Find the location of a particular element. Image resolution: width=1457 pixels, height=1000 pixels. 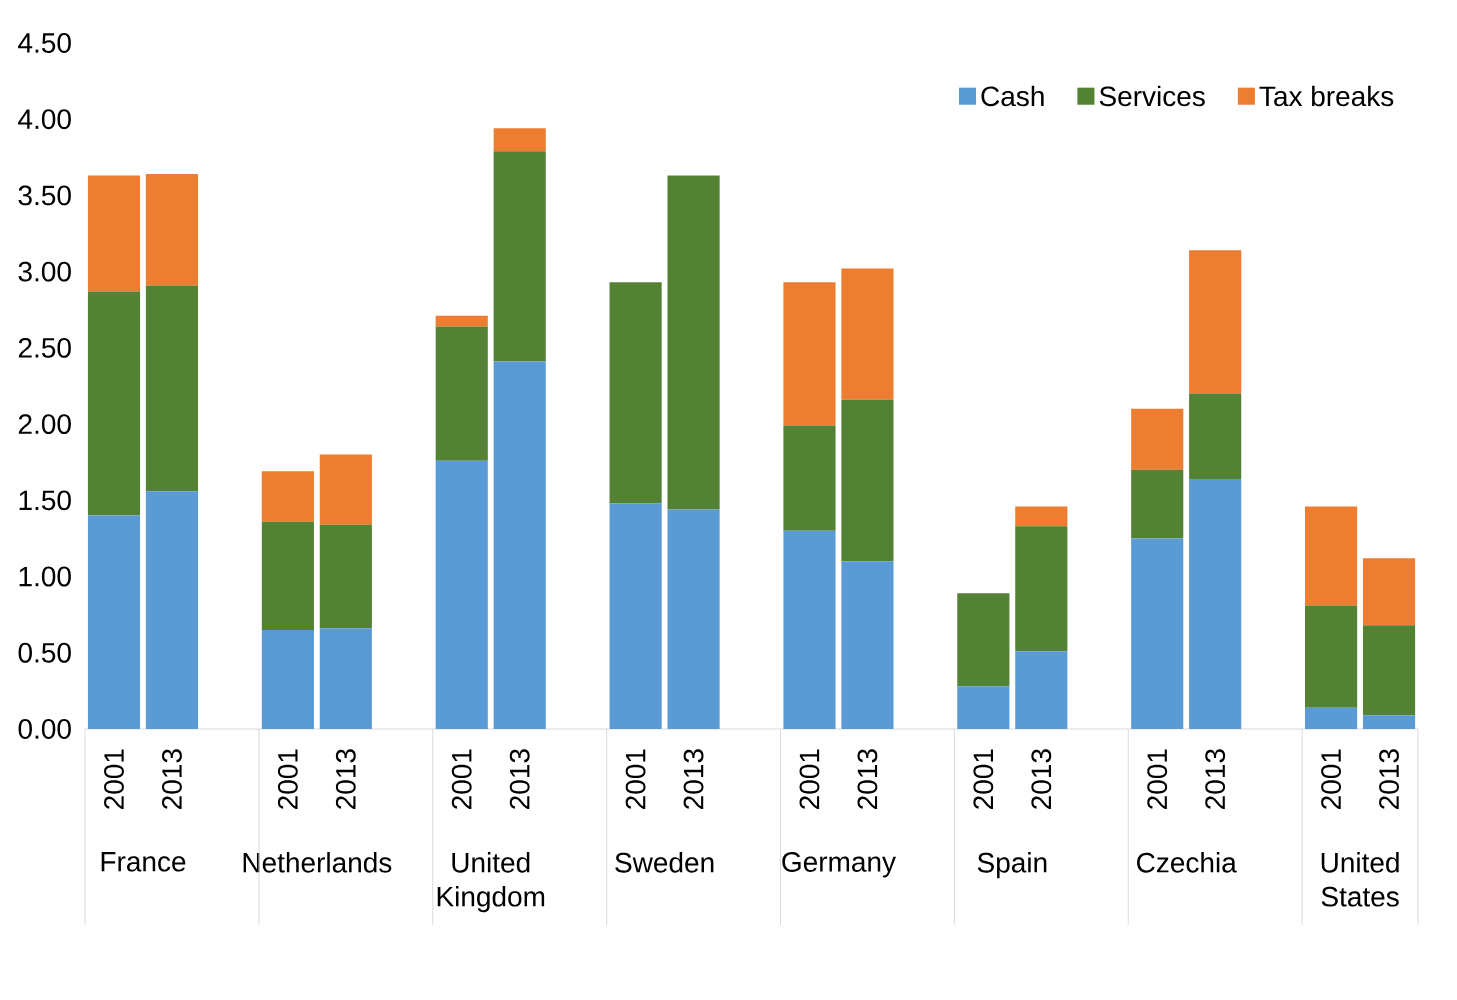

text: United States is located at coordinates (1360, 879).